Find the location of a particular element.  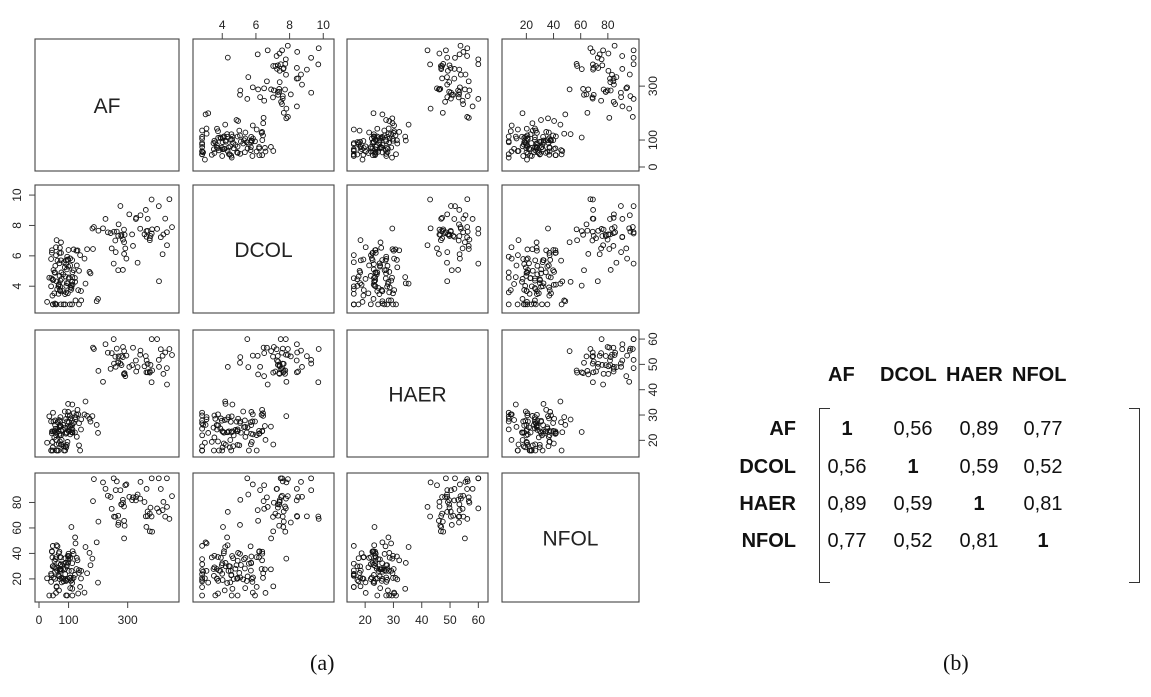

matrix-right-bracket is located at coordinates (1134, 495).